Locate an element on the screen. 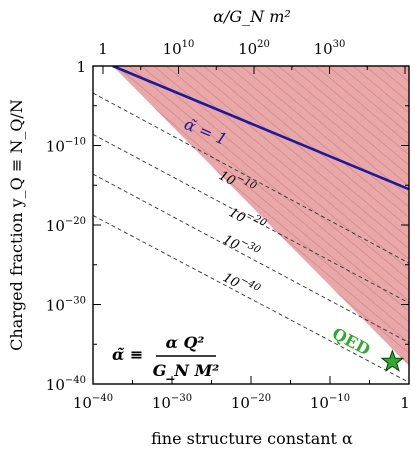  y-axis-title: Charged fraction y_Q ≡ N_Q/N is located at coordinates (16, 225).